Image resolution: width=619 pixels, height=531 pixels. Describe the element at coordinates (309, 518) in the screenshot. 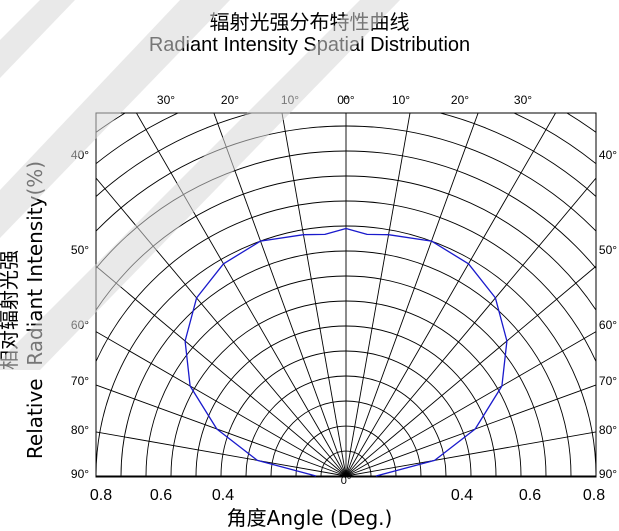

I see `x-axis-label: 角度Angle (Deg.)` at that location.